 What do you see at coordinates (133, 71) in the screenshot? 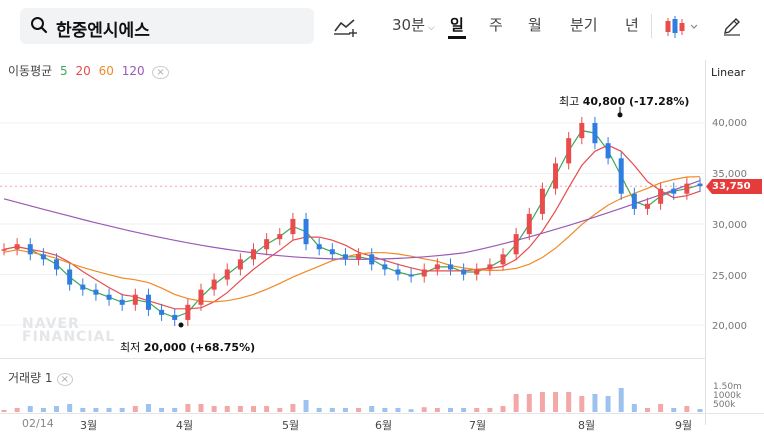
I see `ma-120-label: 120` at bounding box center [133, 71].